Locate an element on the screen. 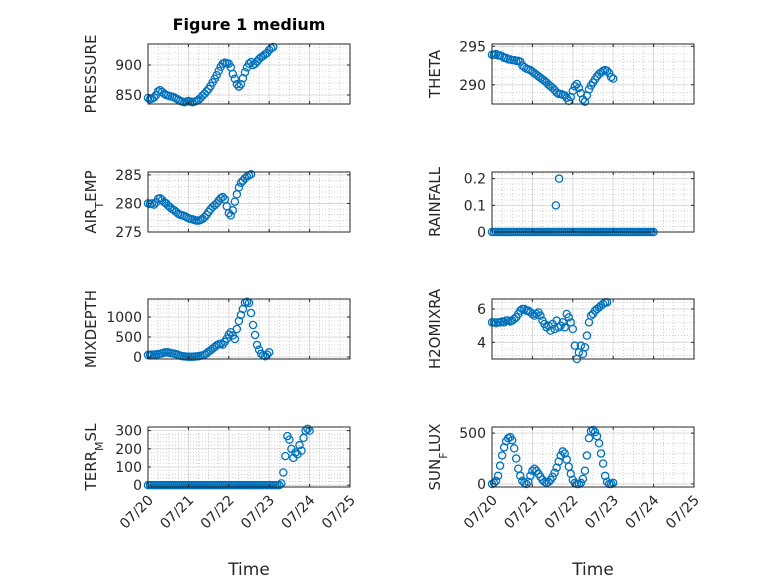 This screenshot has height=583, width=778. y-tick-label: 500 is located at coordinates (472, 434).